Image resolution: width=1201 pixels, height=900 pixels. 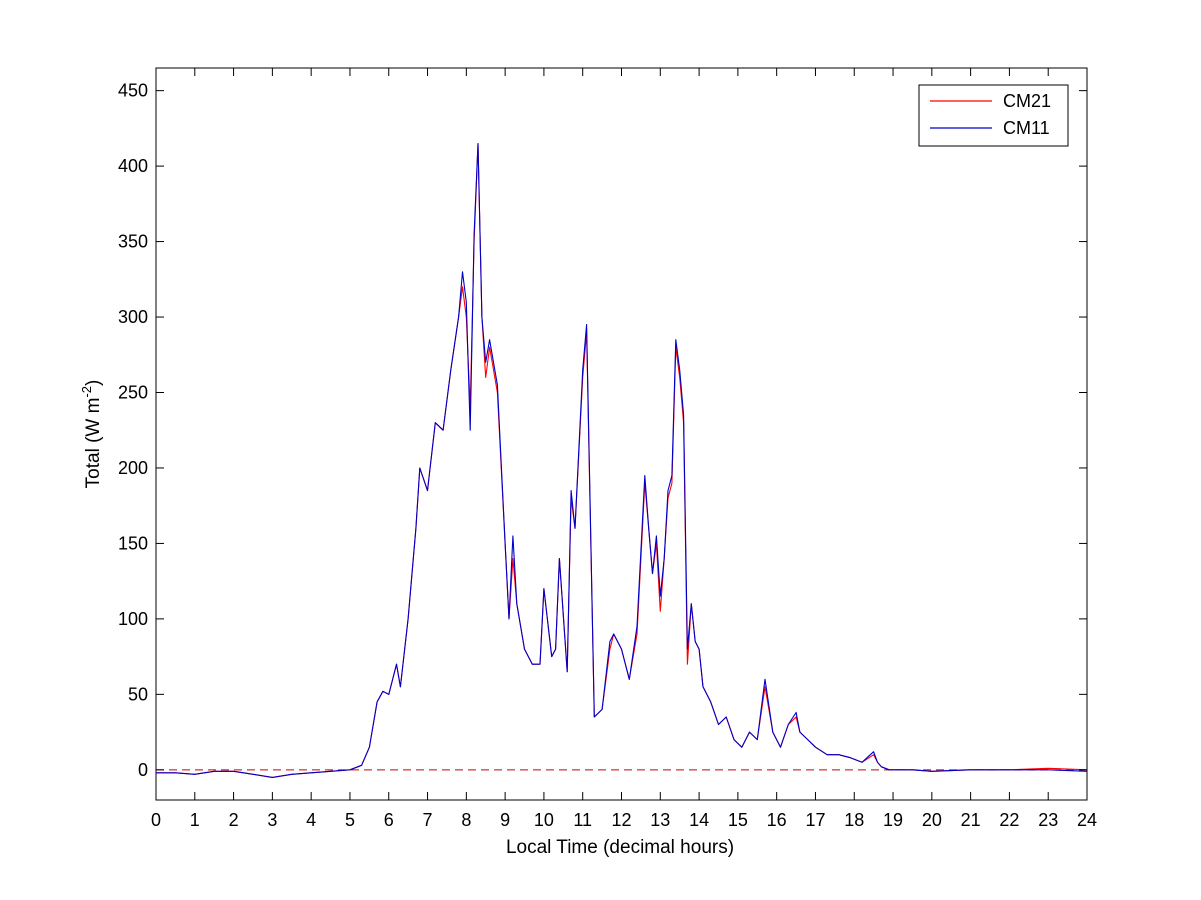 What do you see at coordinates (738, 820) in the screenshot?
I see `x-tick-label: 15` at bounding box center [738, 820].